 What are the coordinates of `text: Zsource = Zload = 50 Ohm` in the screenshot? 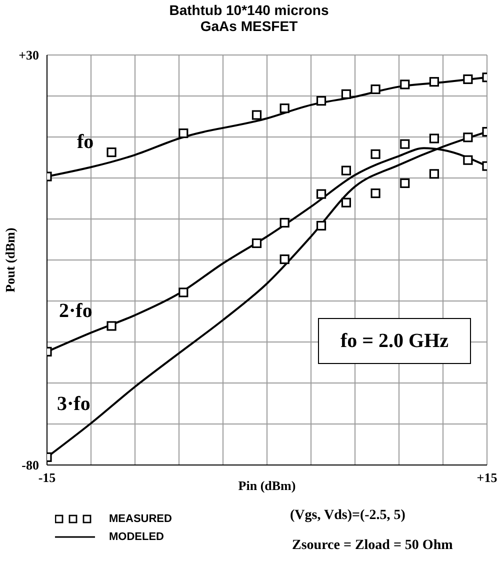 It's located at (372, 546).